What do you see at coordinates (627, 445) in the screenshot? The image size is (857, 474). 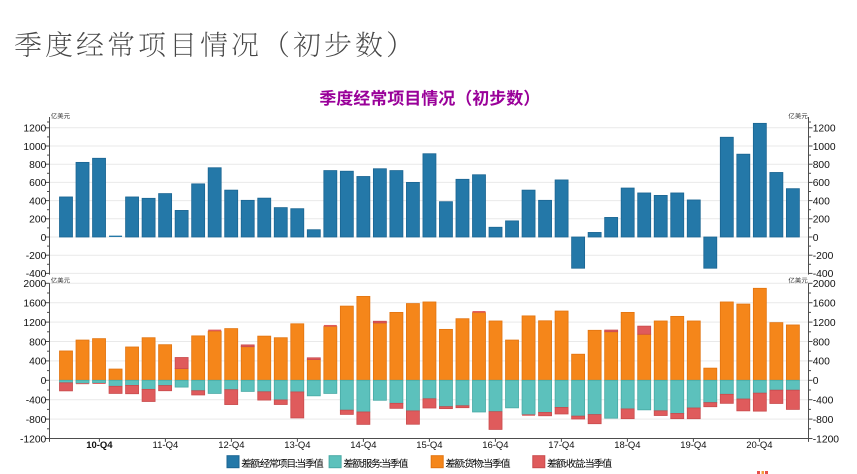 I see `svg-text: 18-Q4` at bounding box center [627, 445].